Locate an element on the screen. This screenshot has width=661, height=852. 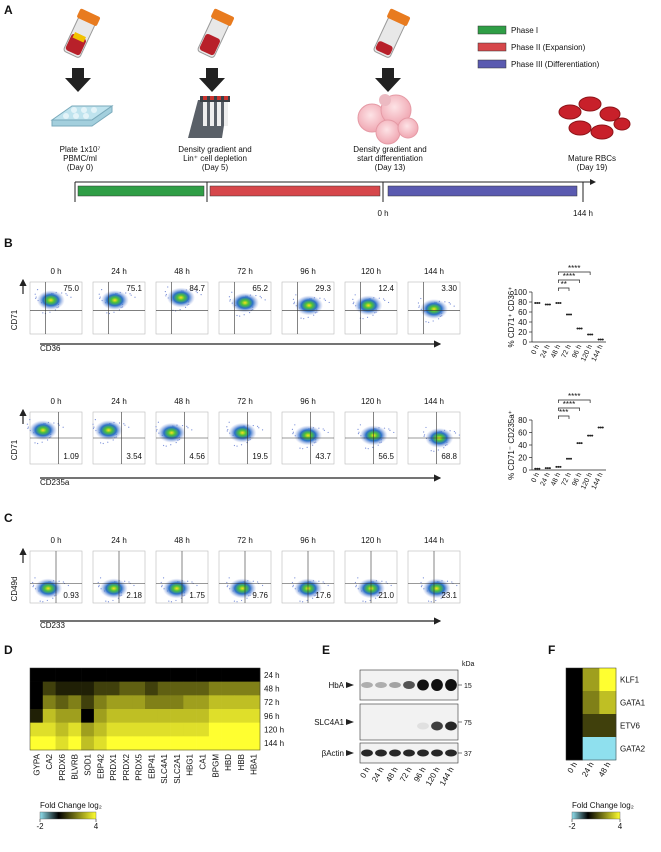
colorbar-tick-label: -2 is located at coordinates (40, 826).